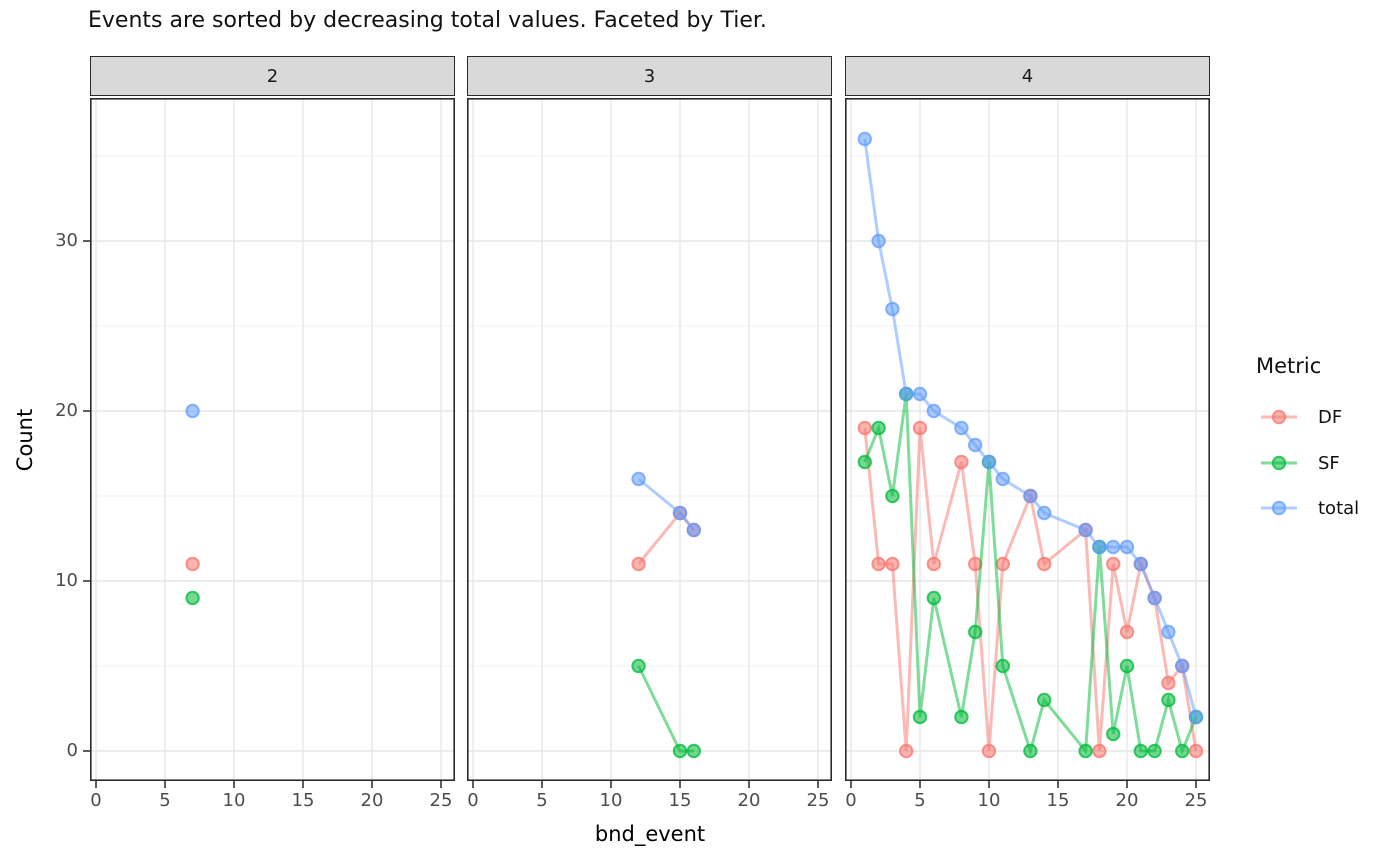 This screenshot has width=1400, height=866. I want to click on y-tick-label: 20, so click(66, 410).